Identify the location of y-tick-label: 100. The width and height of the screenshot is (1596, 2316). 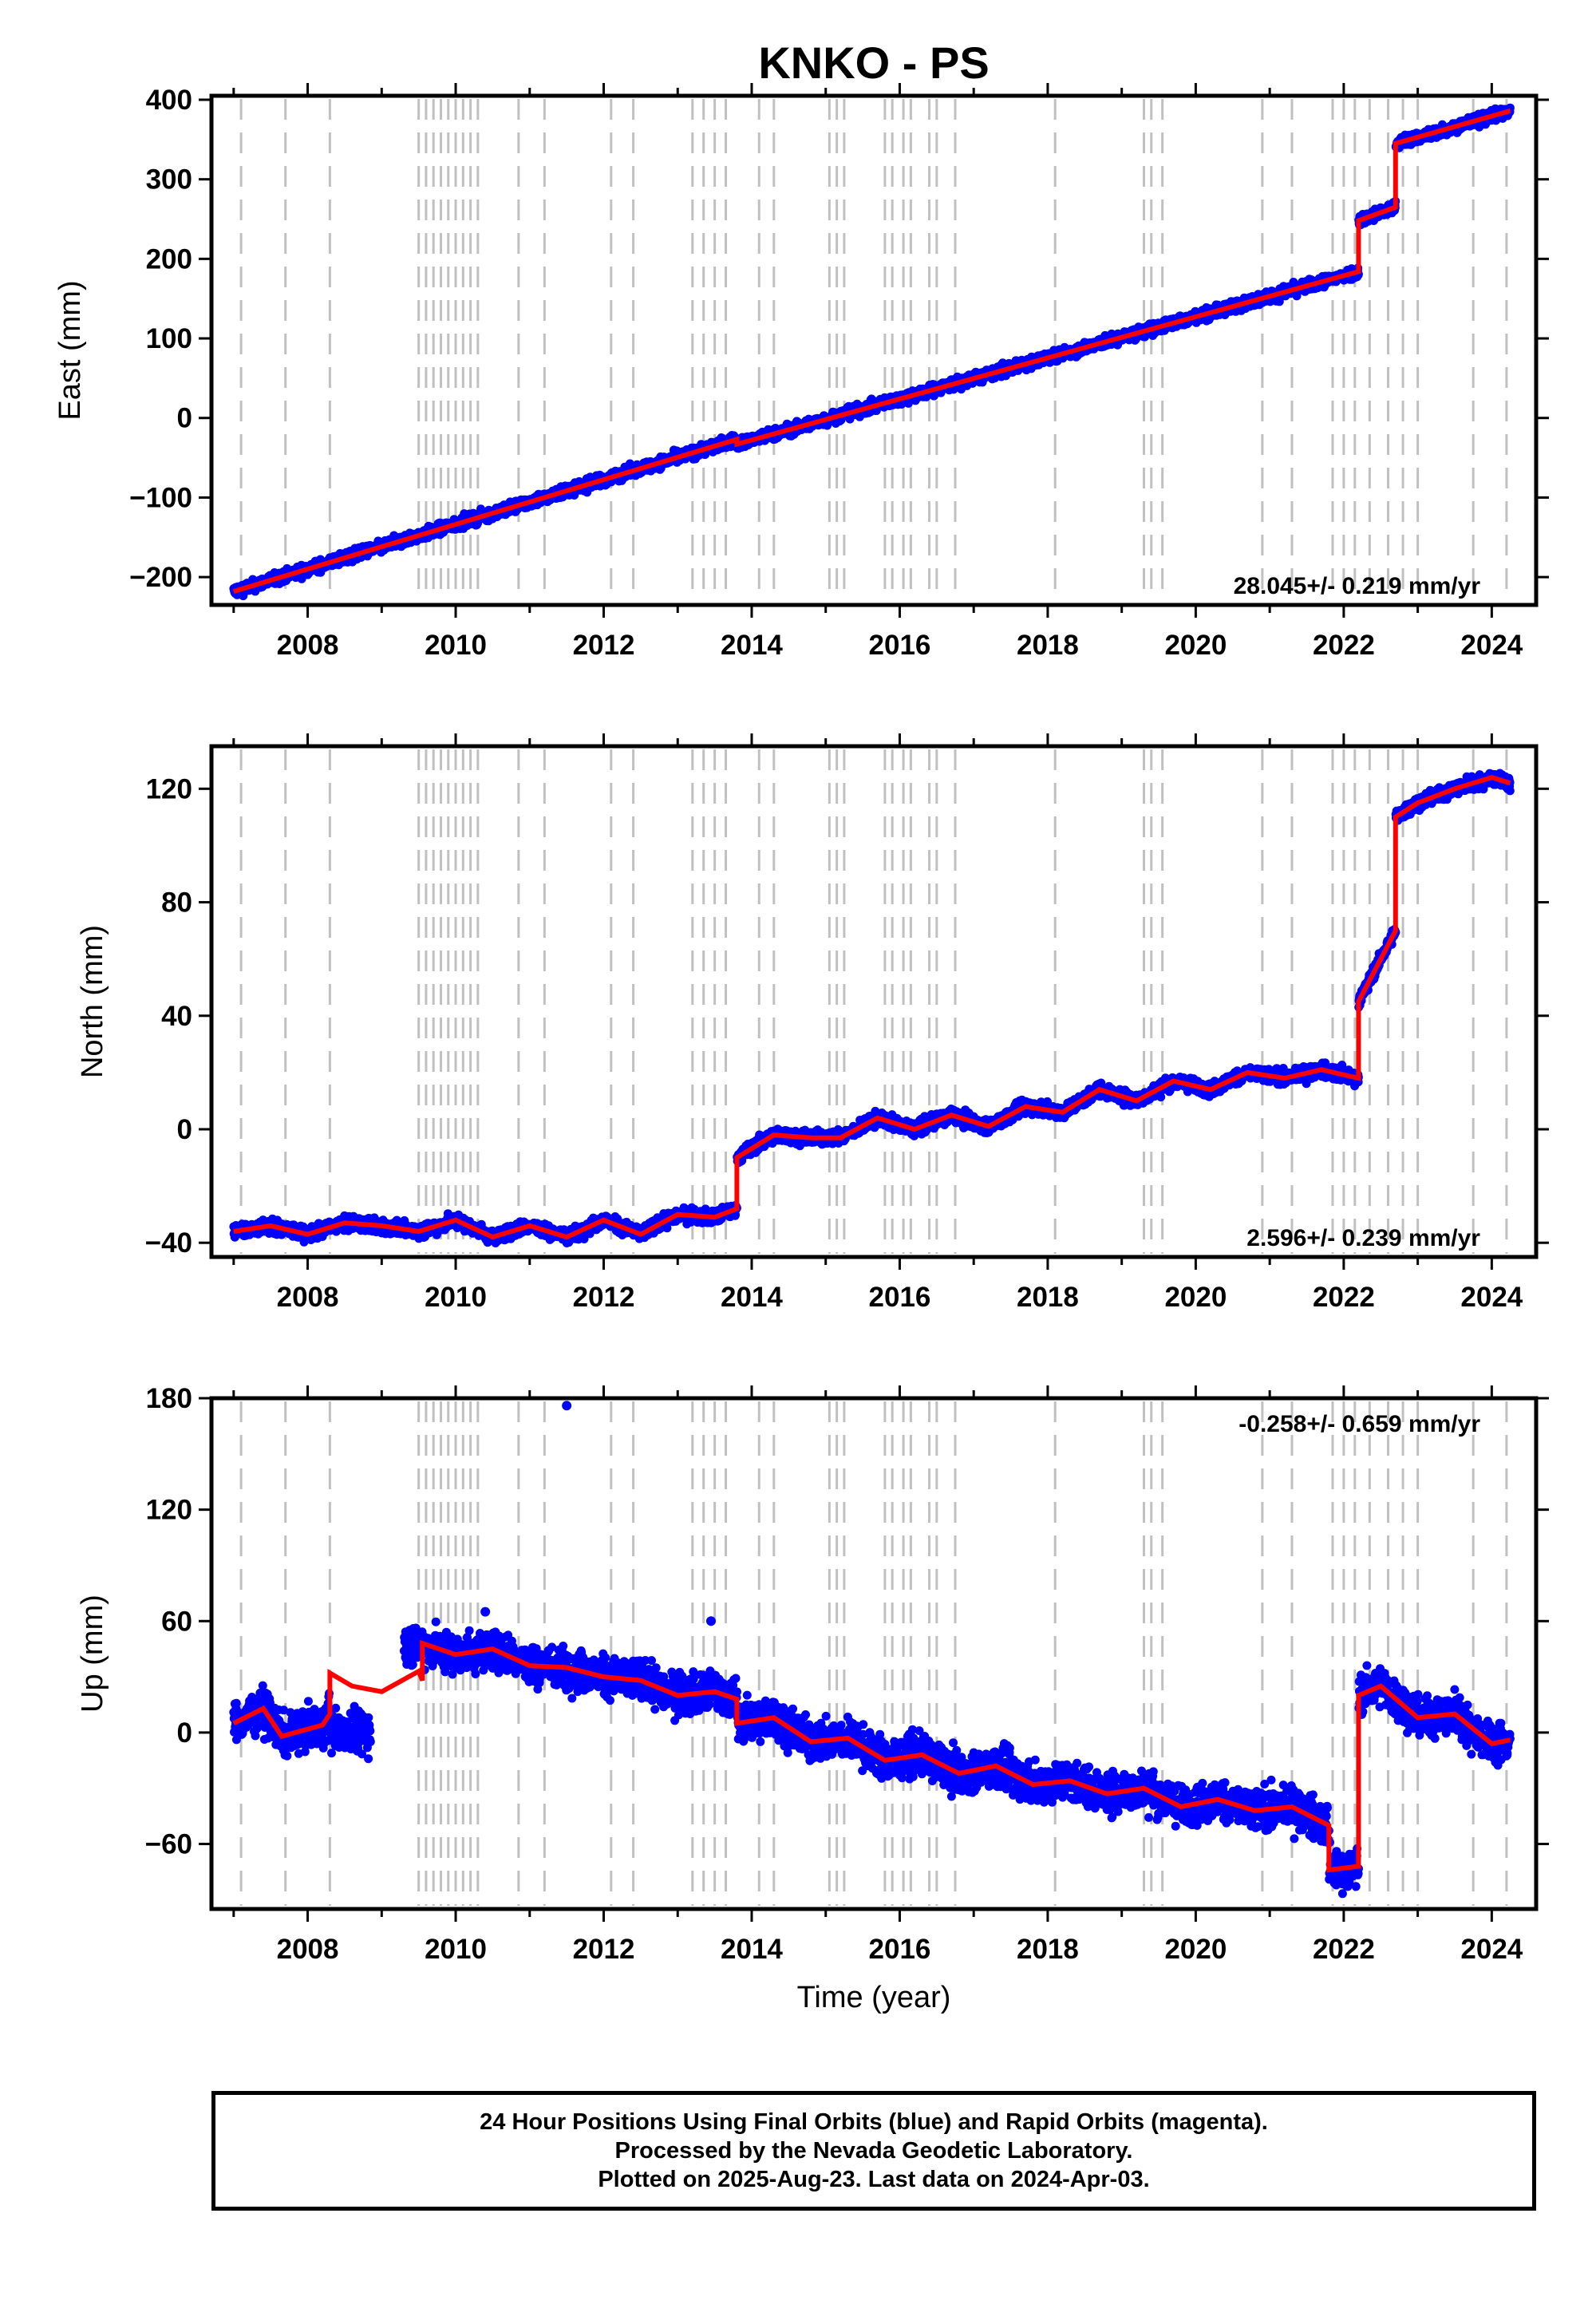
(169, 338).